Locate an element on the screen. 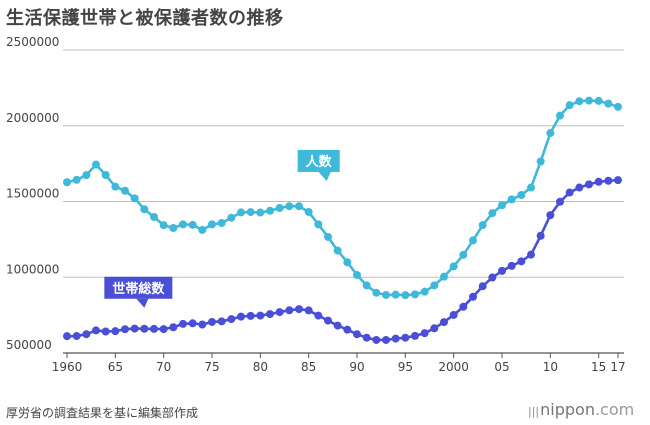 This screenshot has height=425, width=650. y-tick-label: 1500000 is located at coordinates (32, 194).